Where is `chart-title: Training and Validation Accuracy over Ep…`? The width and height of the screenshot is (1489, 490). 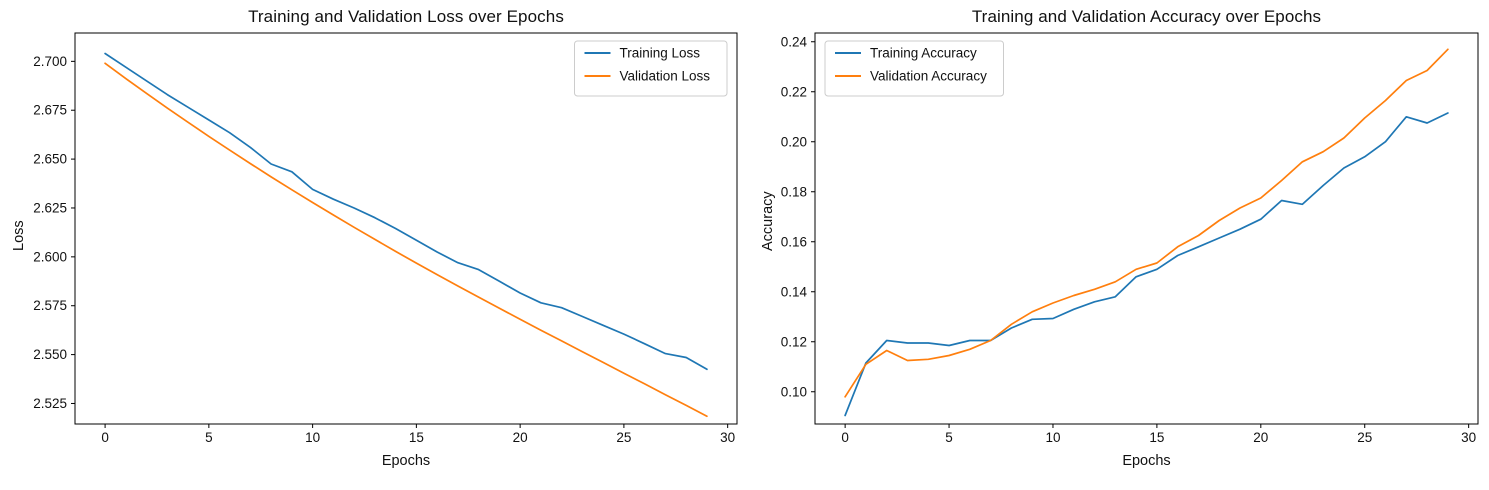 chart-title: Training and Validation Accuracy over Ep… is located at coordinates (1146, 16).